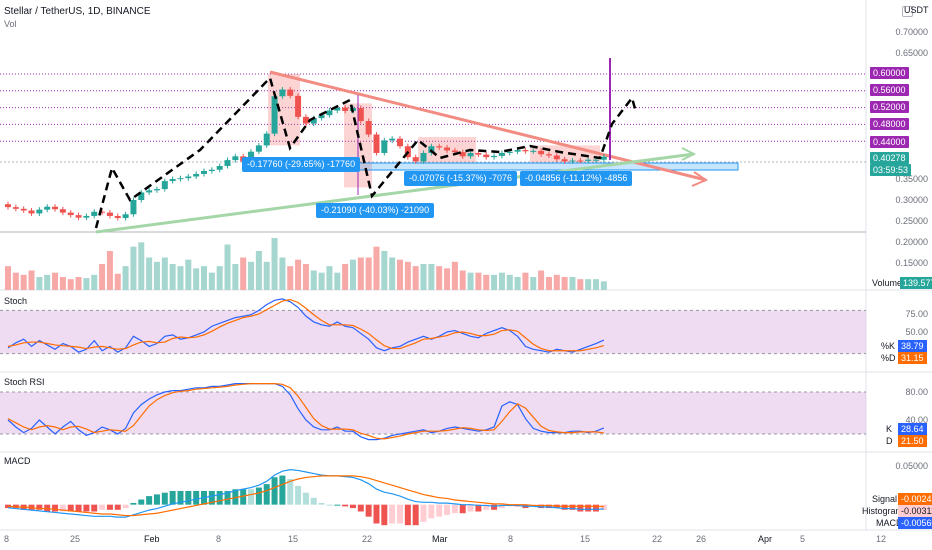 The width and height of the screenshot is (932, 550). What do you see at coordinates (916, 332) in the screenshot?
I see `stoch-tick-1: 50.00` at bounding box center [916, 332].